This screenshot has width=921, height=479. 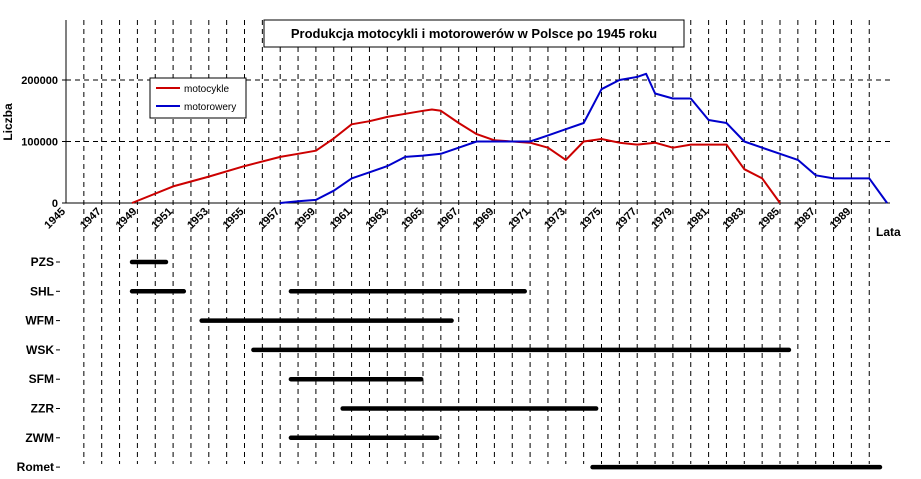 What do you see at coordinates (55, 219) in the screenshot?
I see `x-tick-label: 1945` at bounding box center [55, 219].